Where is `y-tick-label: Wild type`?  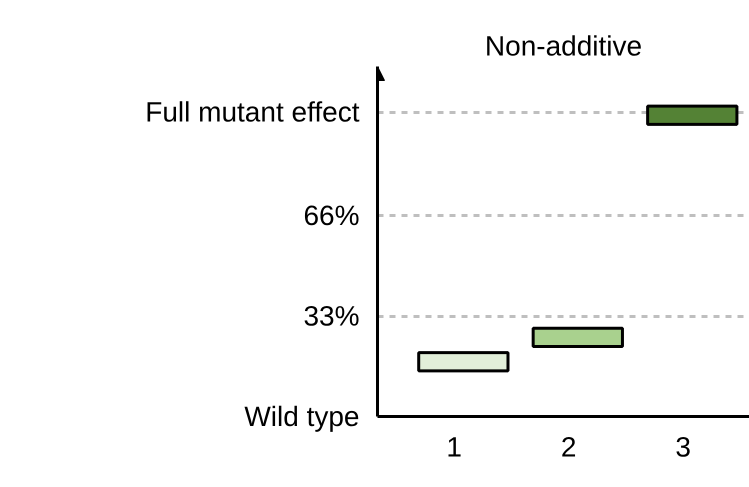
y-tick-label: Wild type is located at coordinates (302, 416).